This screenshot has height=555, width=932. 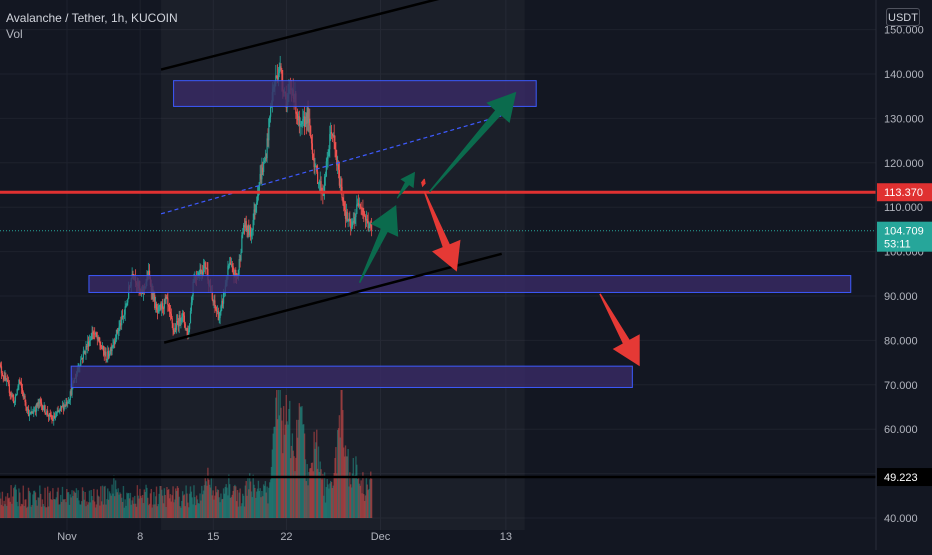 What do you see at coordinates (92, 18) in the screenshot?
I see `symbol-title: Avalanche / Tether, 1h, KUCOIN` at bounding box center [92, 18].